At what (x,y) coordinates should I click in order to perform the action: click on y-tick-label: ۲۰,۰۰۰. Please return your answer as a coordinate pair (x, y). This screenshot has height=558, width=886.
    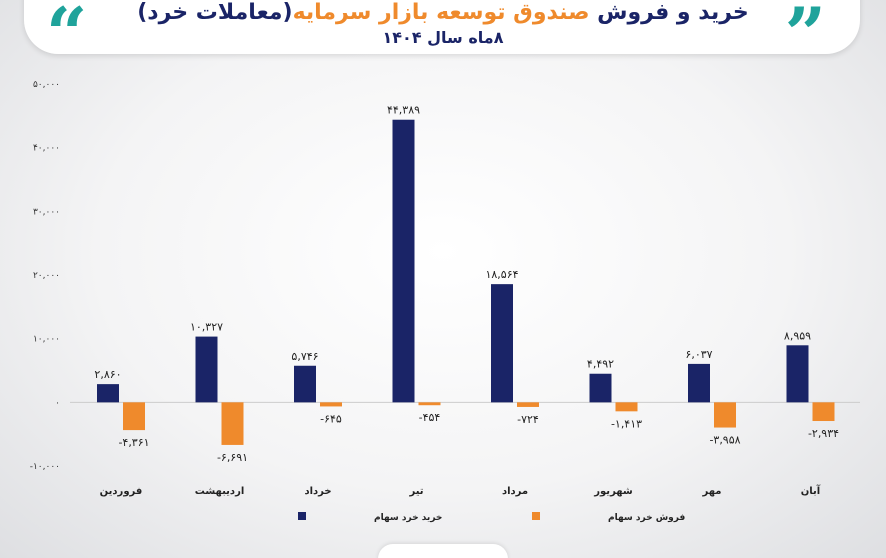
    Looking at the image, I should click on (46, 276).